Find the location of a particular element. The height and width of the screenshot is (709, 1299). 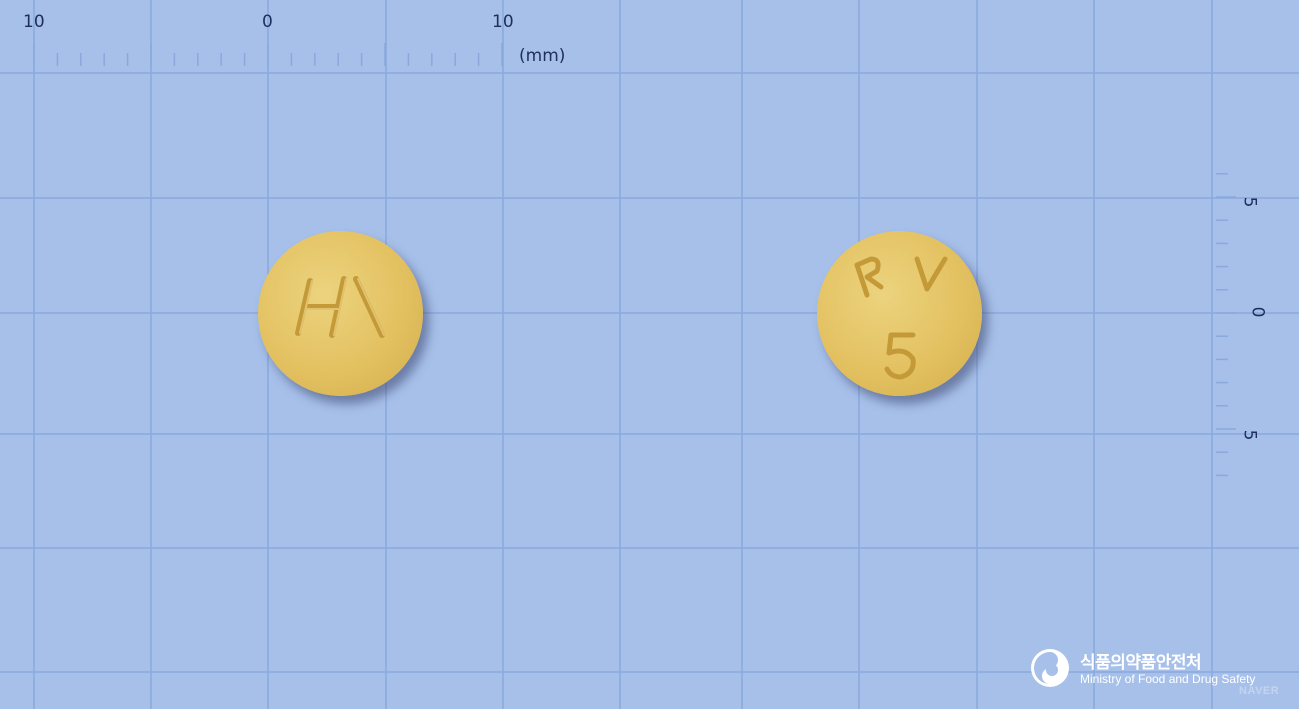

pill-back-imprint is located at coordinates (901, 318).